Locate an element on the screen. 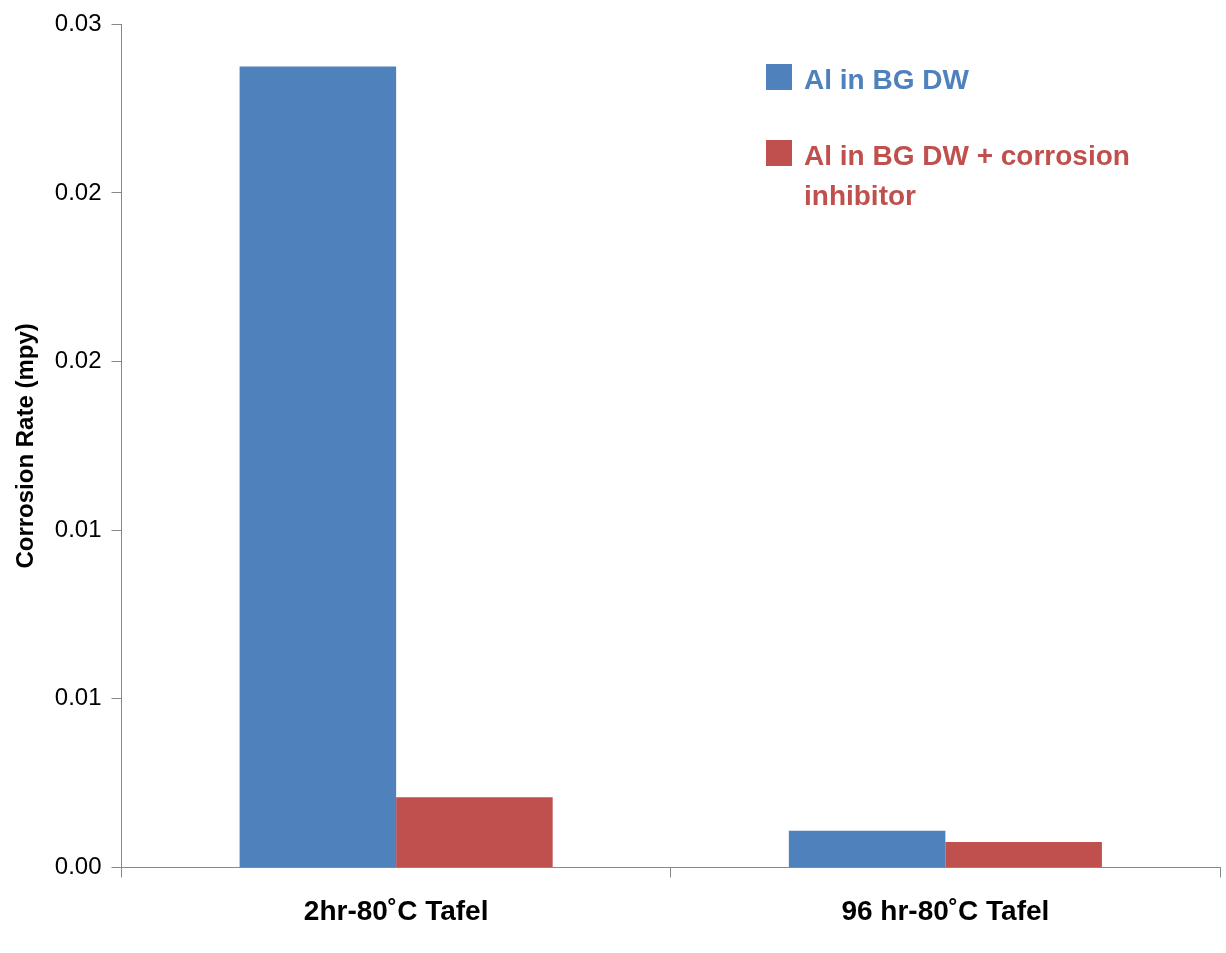 Image resolution: width=1226 pixels, height=953 pixels. y-axis-title: Corrosion Rate (mpy) is located at coordinates (25, 446).